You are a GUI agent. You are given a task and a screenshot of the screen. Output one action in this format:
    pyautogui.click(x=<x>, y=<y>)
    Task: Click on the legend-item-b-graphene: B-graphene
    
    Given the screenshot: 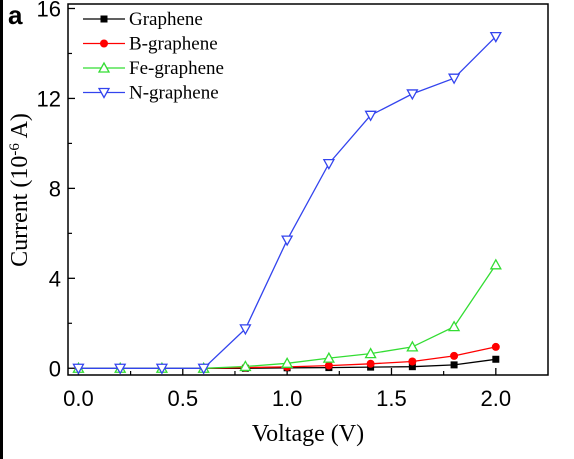 What is the action you would take?
    pyautogui.click(x=150, y=44)
    